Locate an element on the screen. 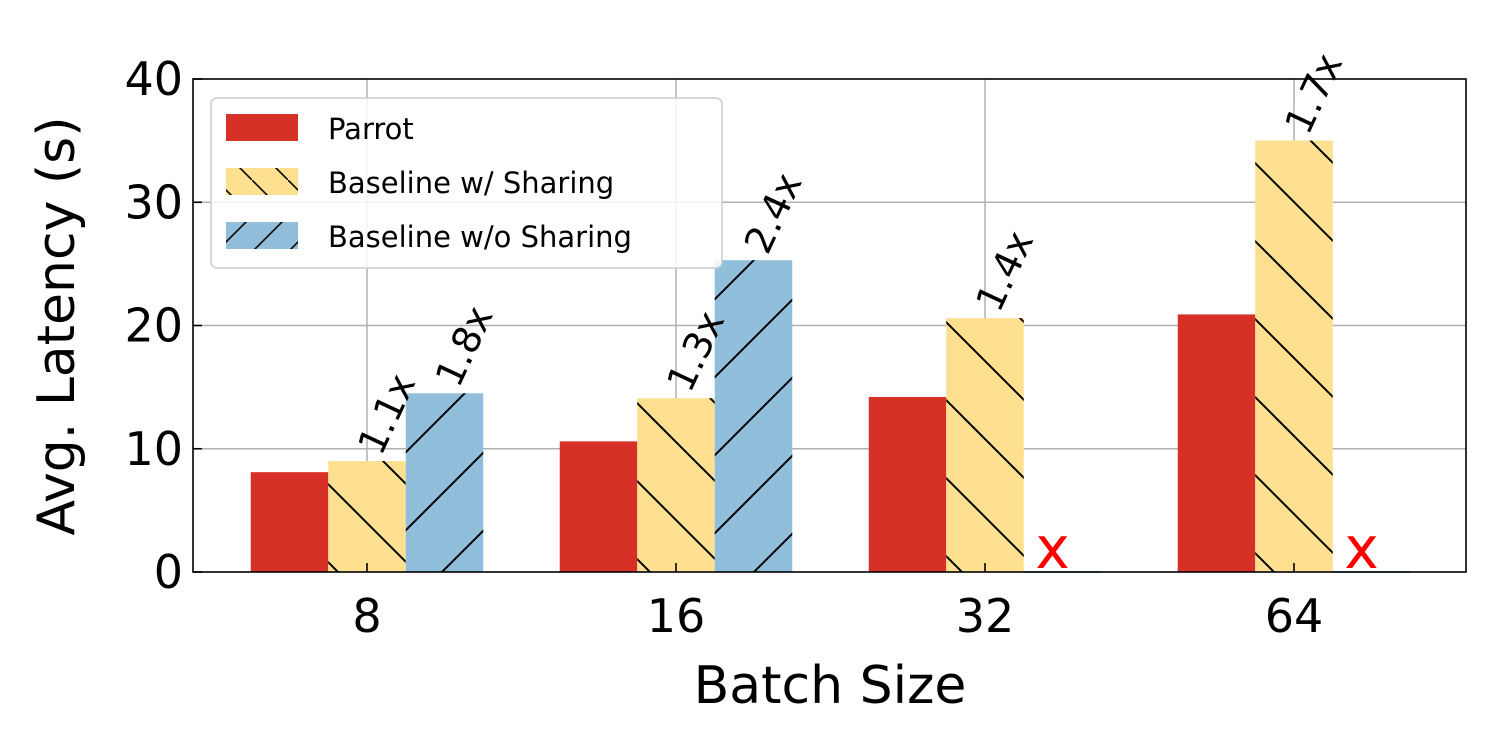 This screenshot has width=1495, height=747. y-tick-label: 20 is located at coordinates (153, 326).